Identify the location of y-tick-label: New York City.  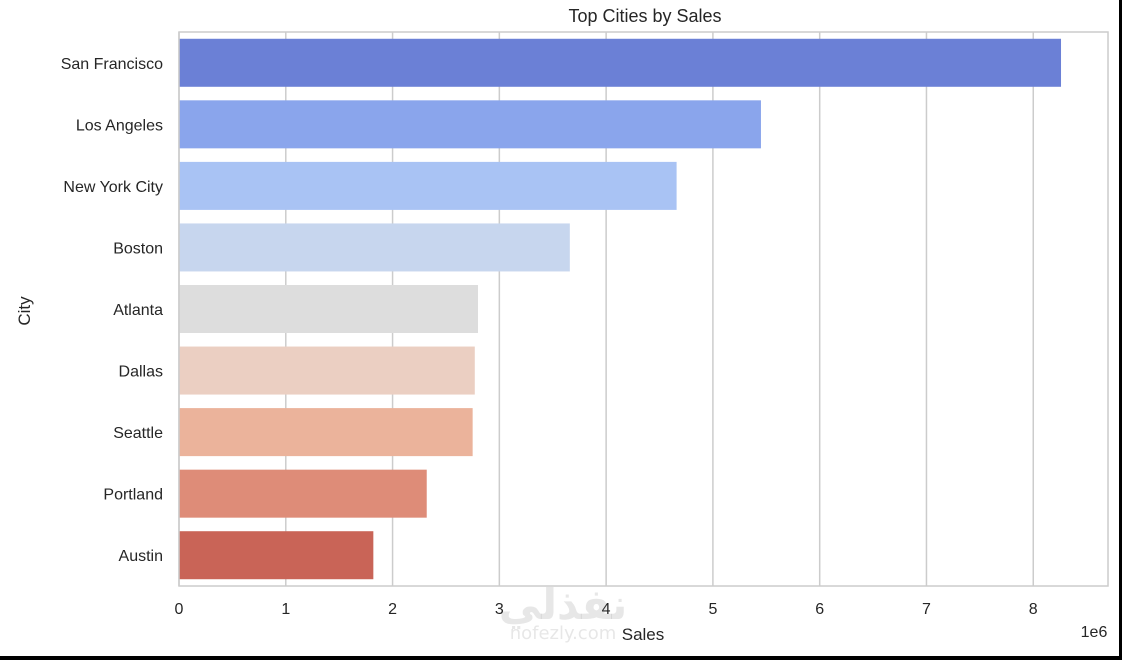
(113, 187).